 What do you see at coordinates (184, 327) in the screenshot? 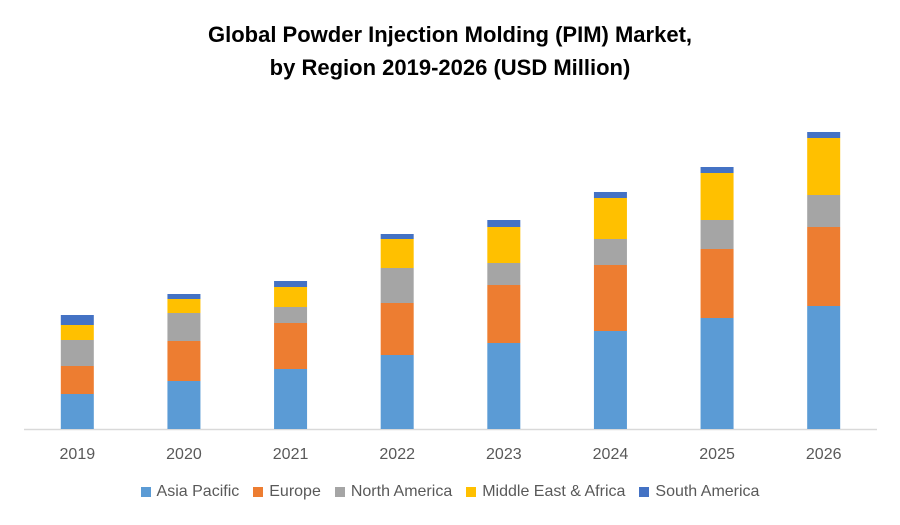
I see `bar-north-america-2020` at bounding box center [184, 327].